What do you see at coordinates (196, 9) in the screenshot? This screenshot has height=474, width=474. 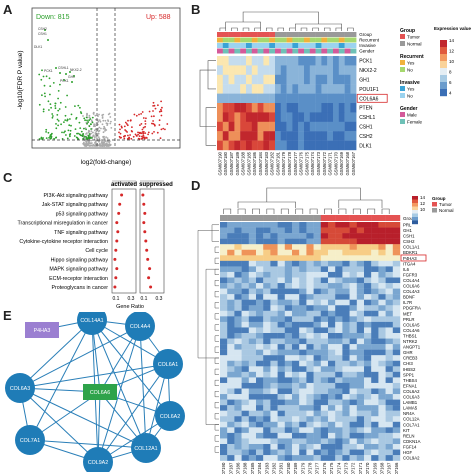 I see `panel-label-b: B` at bounding box center [196, 9].